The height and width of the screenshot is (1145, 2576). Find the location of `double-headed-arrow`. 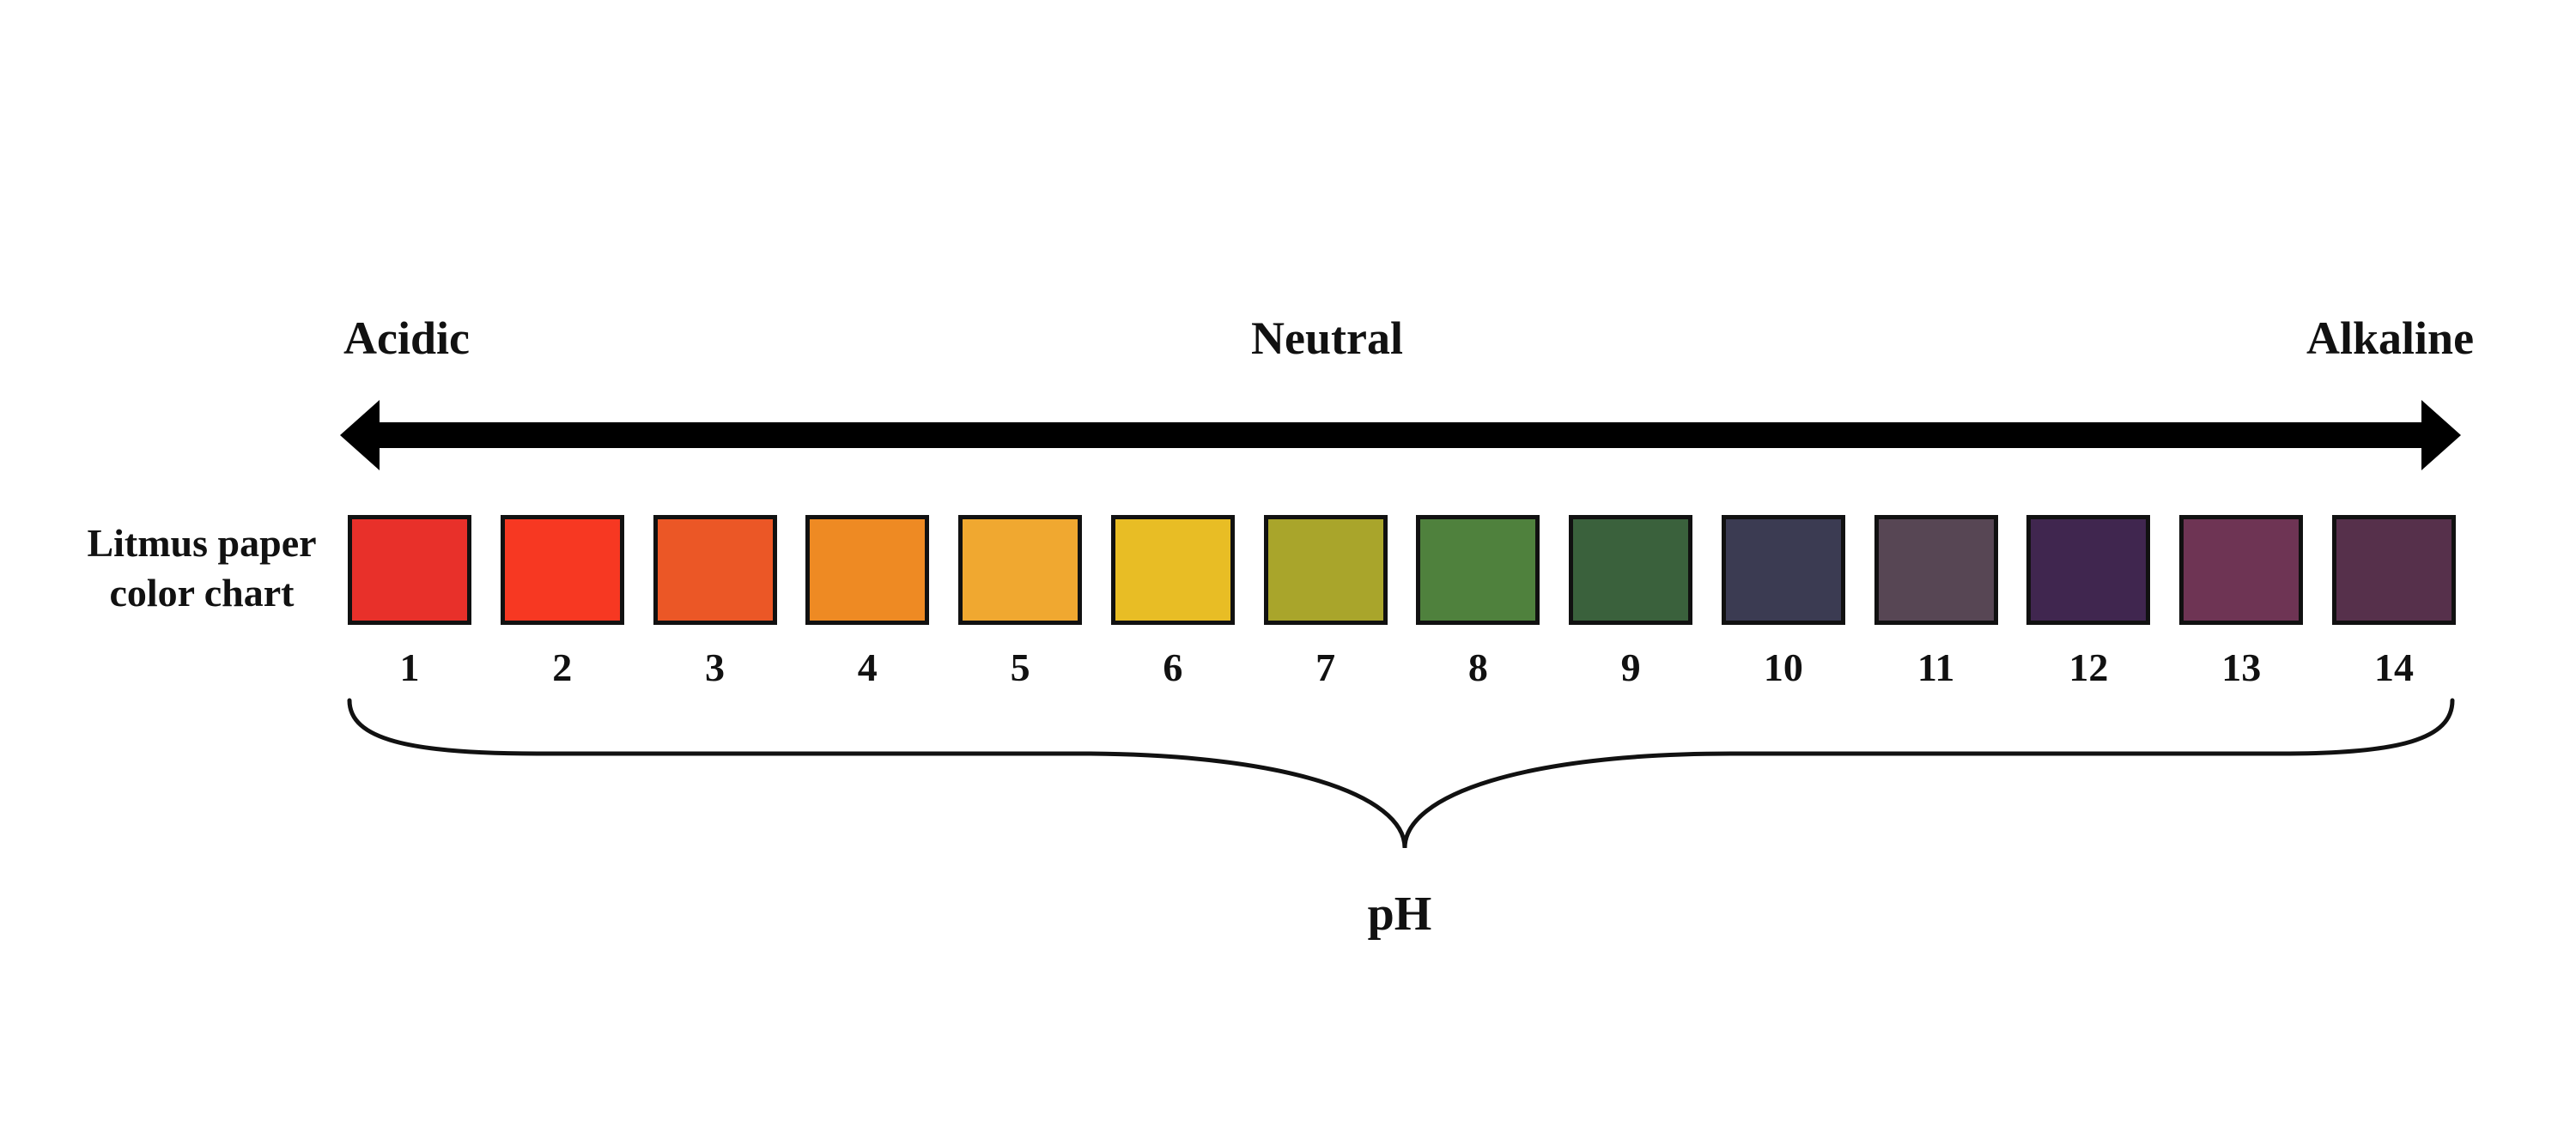

double-headed-arrow is located at coordinates (1400, 435).